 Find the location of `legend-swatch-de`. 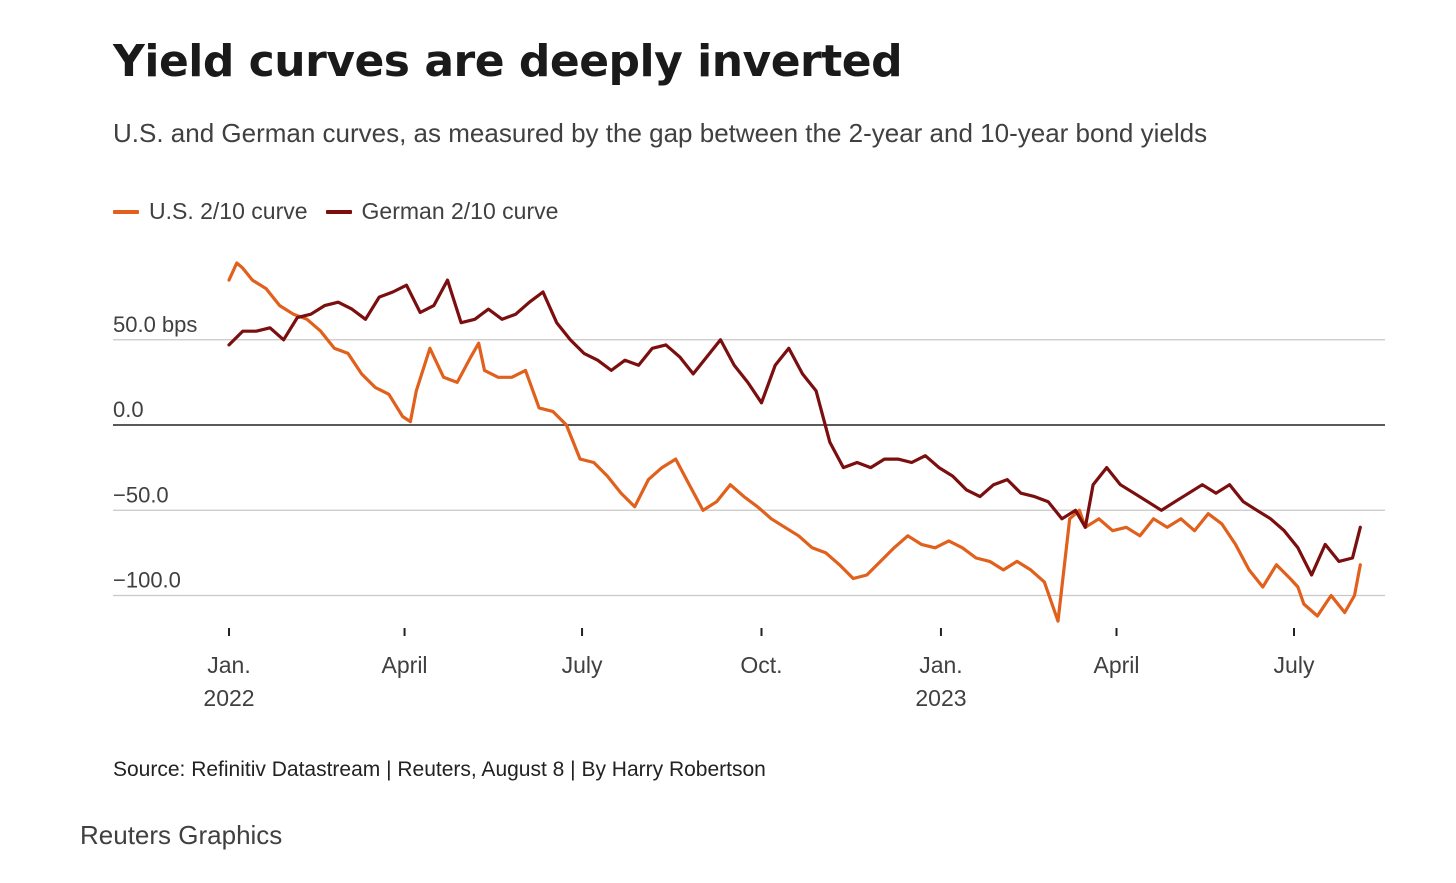

legend-swatch-de is located at coordinates (338, 211).